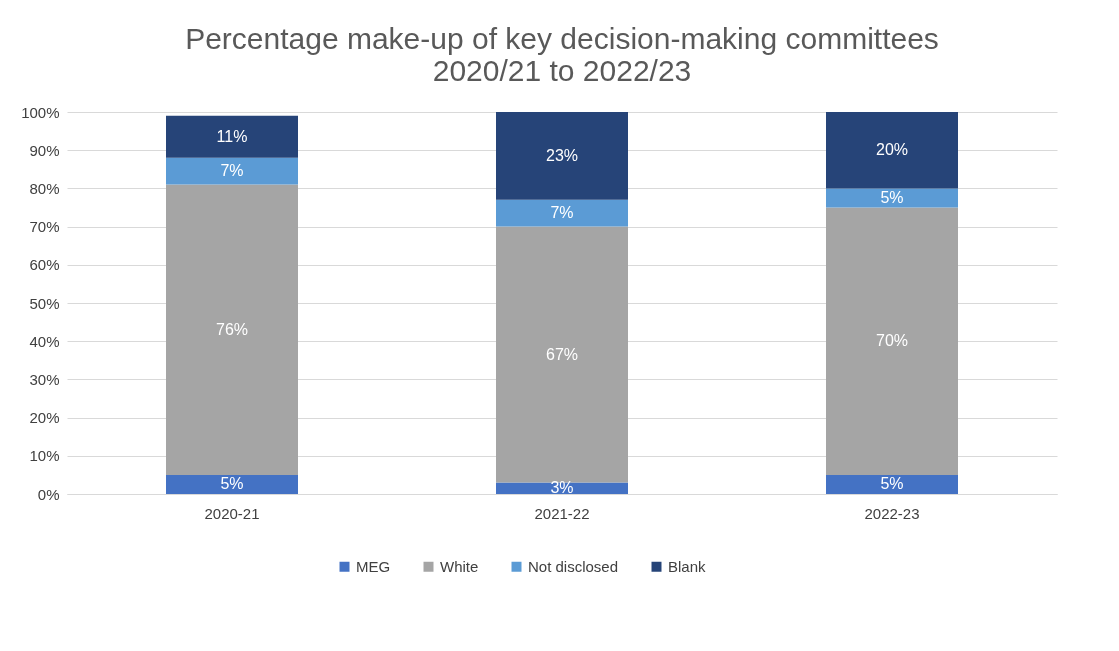 The height and width of the screenshot is (651, 1119). What do you see at coordinates (562, 513) in the screenshot?
I see `x-tick-label: 2021-22` at bounding box center [562, 513].